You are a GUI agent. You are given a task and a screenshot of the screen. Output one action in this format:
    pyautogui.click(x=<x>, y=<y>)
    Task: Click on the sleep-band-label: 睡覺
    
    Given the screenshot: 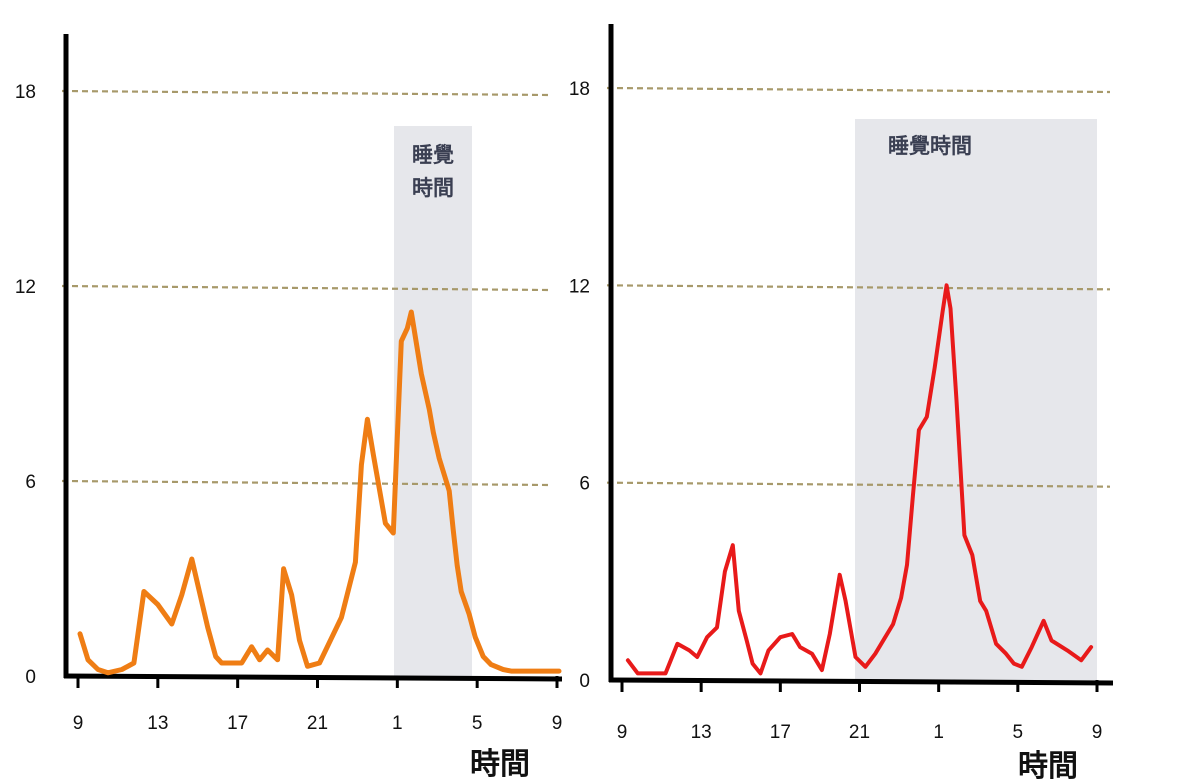 What is the action you would take?
    pyautogui.click(x=433, y=155)
    